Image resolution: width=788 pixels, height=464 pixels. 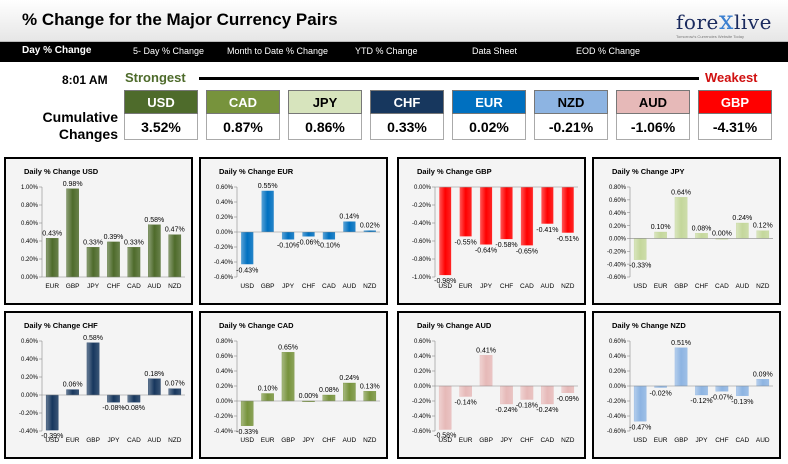 What do you see at coordinates (169, 51) in the screenshot?
I see `nav-5day-change: 5- Day % Change` at bounding box center [169, 51].